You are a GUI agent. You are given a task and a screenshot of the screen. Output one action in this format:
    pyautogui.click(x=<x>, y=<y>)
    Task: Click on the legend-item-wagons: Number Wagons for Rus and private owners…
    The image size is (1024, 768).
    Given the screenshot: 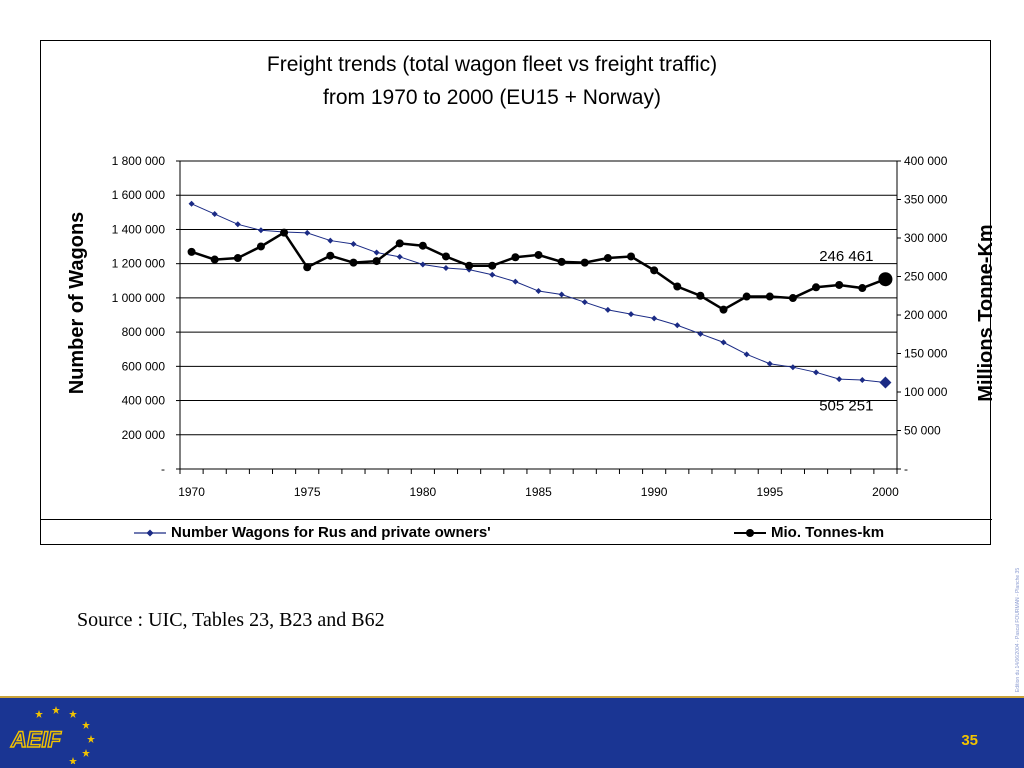 What is the action you would take?
    pyautogui.click(x=312, y=532)
    